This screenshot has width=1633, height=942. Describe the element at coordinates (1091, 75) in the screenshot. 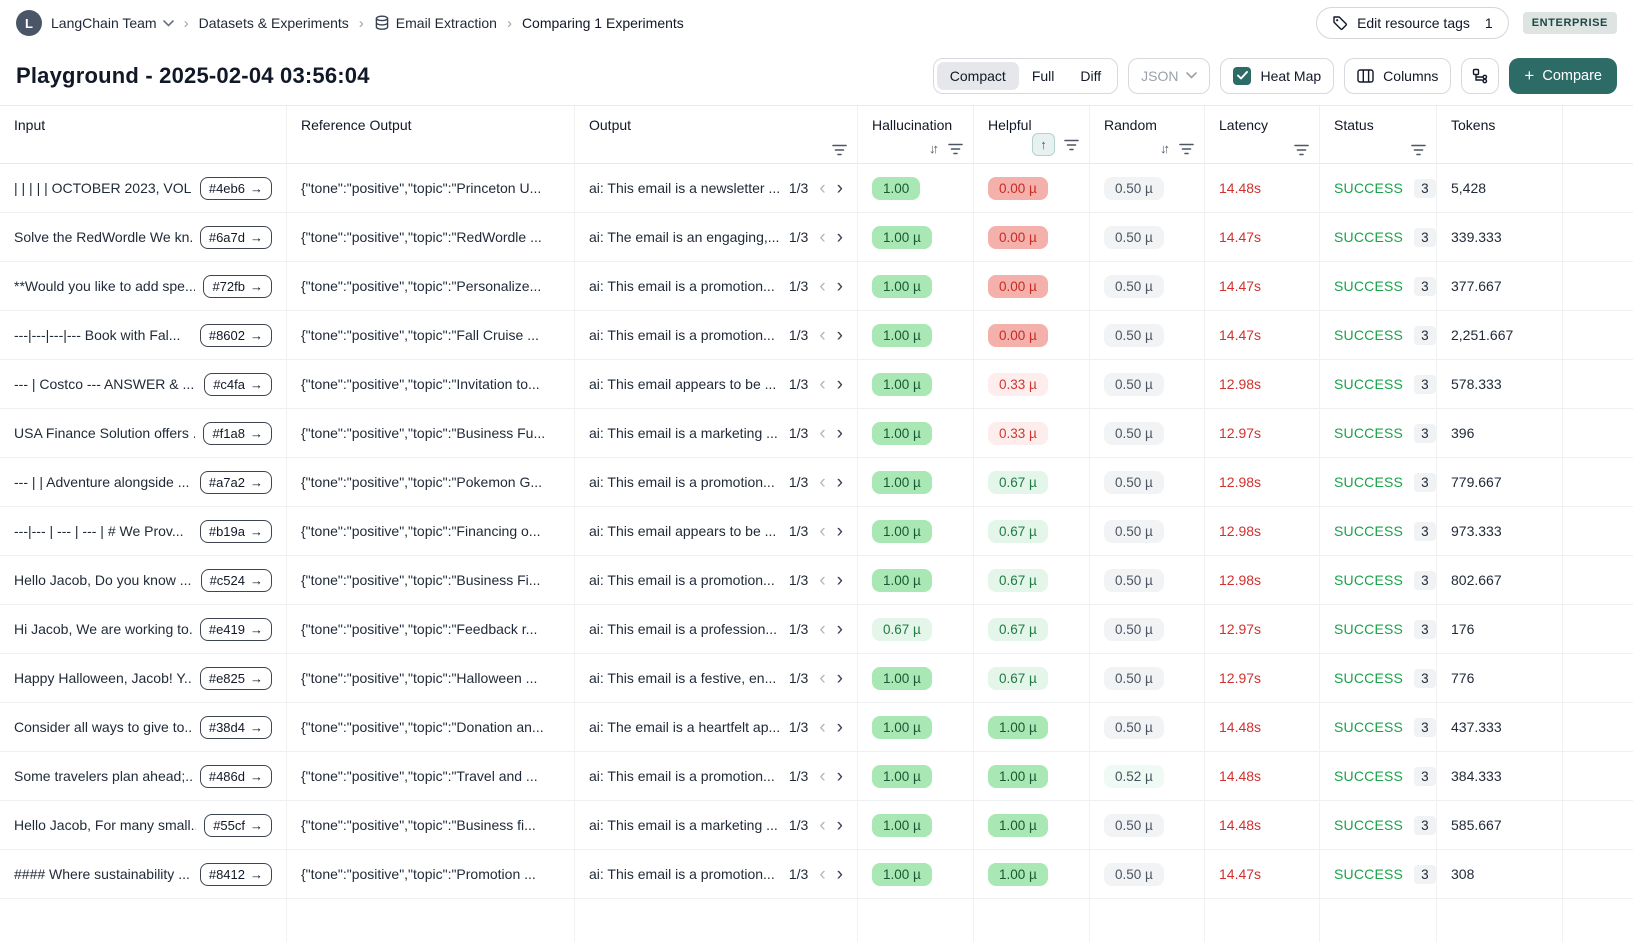

I see `view-mode-diff: Diff` at that location.